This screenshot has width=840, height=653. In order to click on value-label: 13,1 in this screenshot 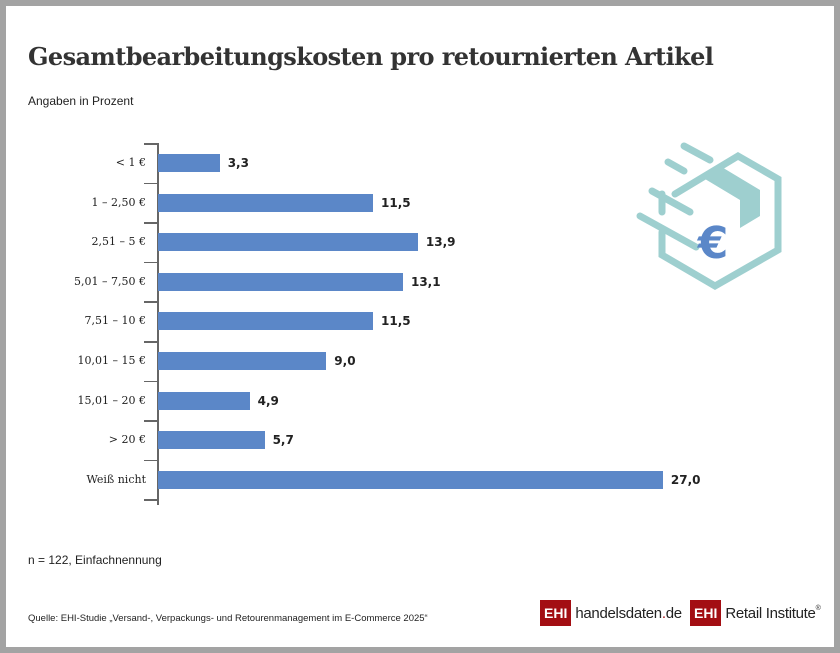, I will do `click(425, 281)`.